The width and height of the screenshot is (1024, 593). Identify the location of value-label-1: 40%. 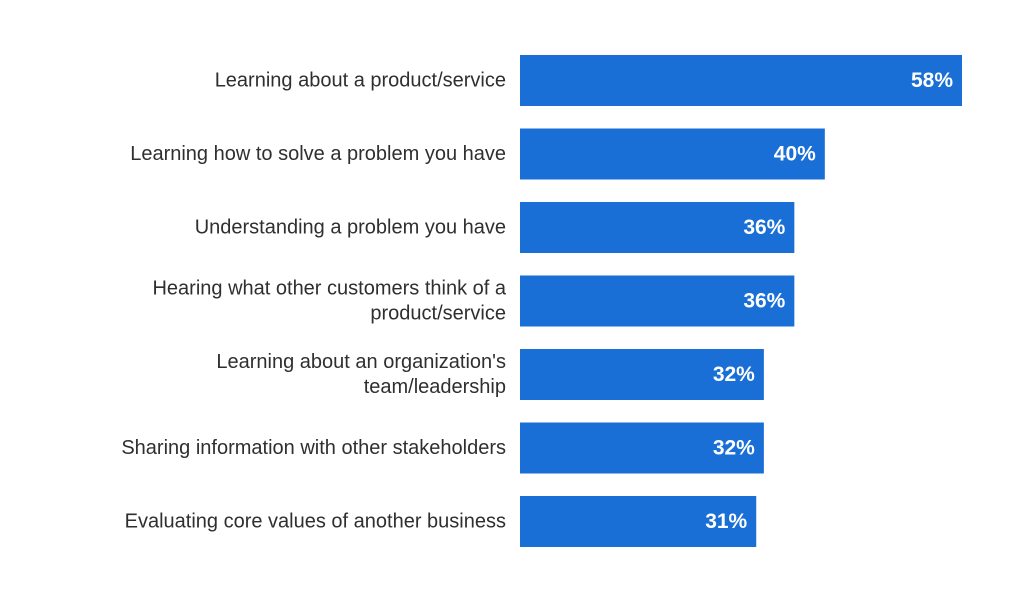
(795, 154).